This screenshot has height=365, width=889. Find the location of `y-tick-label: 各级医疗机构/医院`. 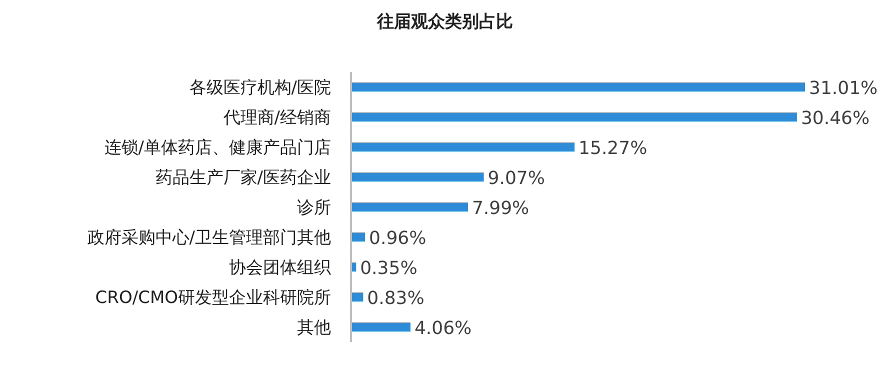

y-tick-label: 各级医疗机构/医院 is located at coordinates (260, 88).